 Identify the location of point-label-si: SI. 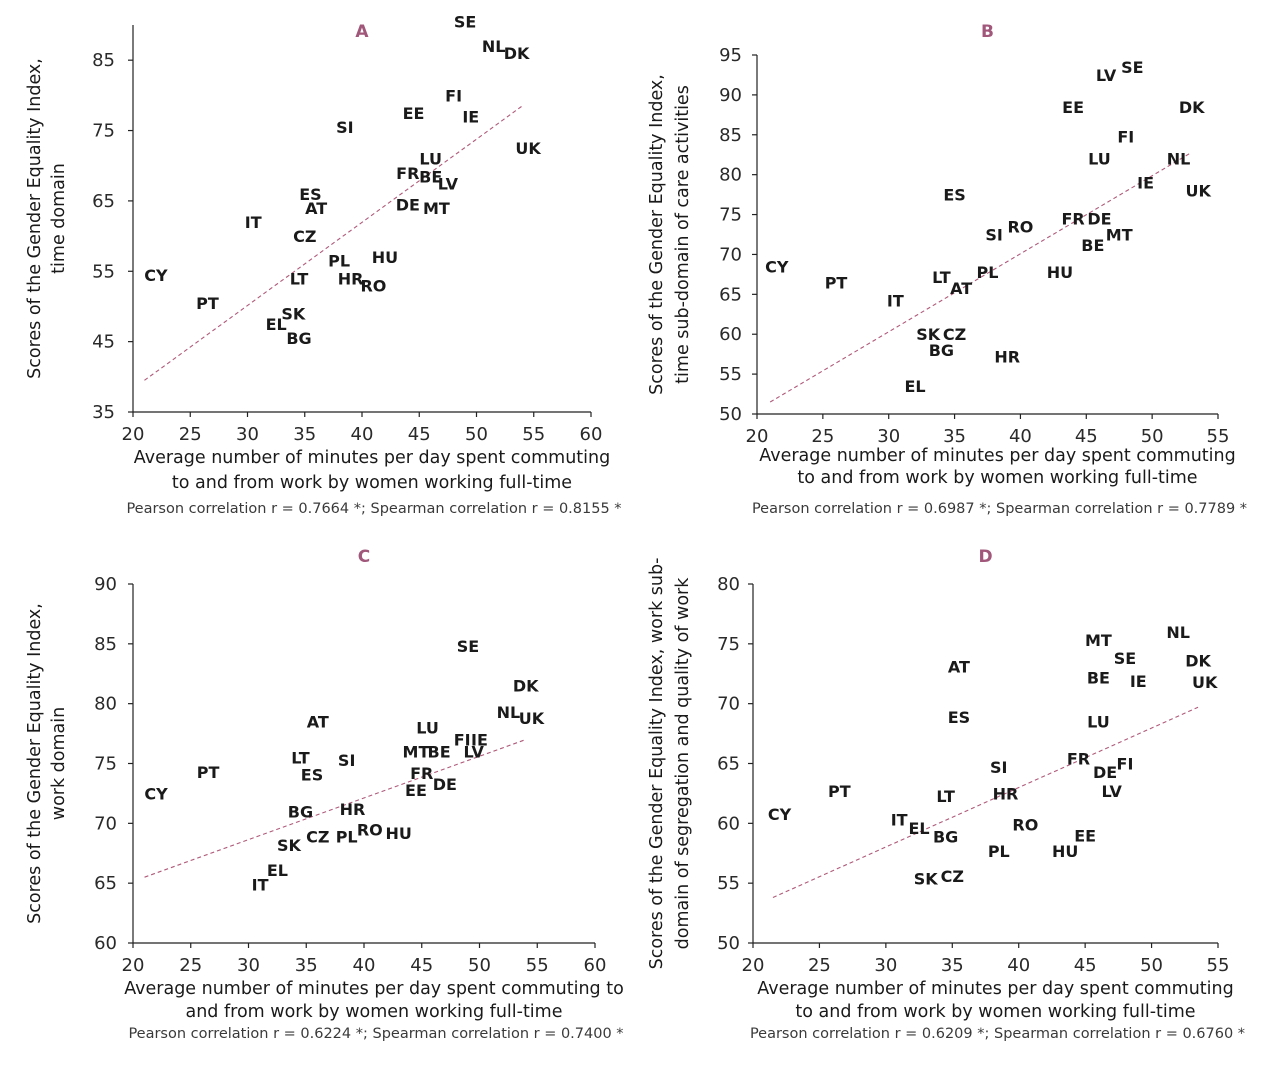
(346, 760).